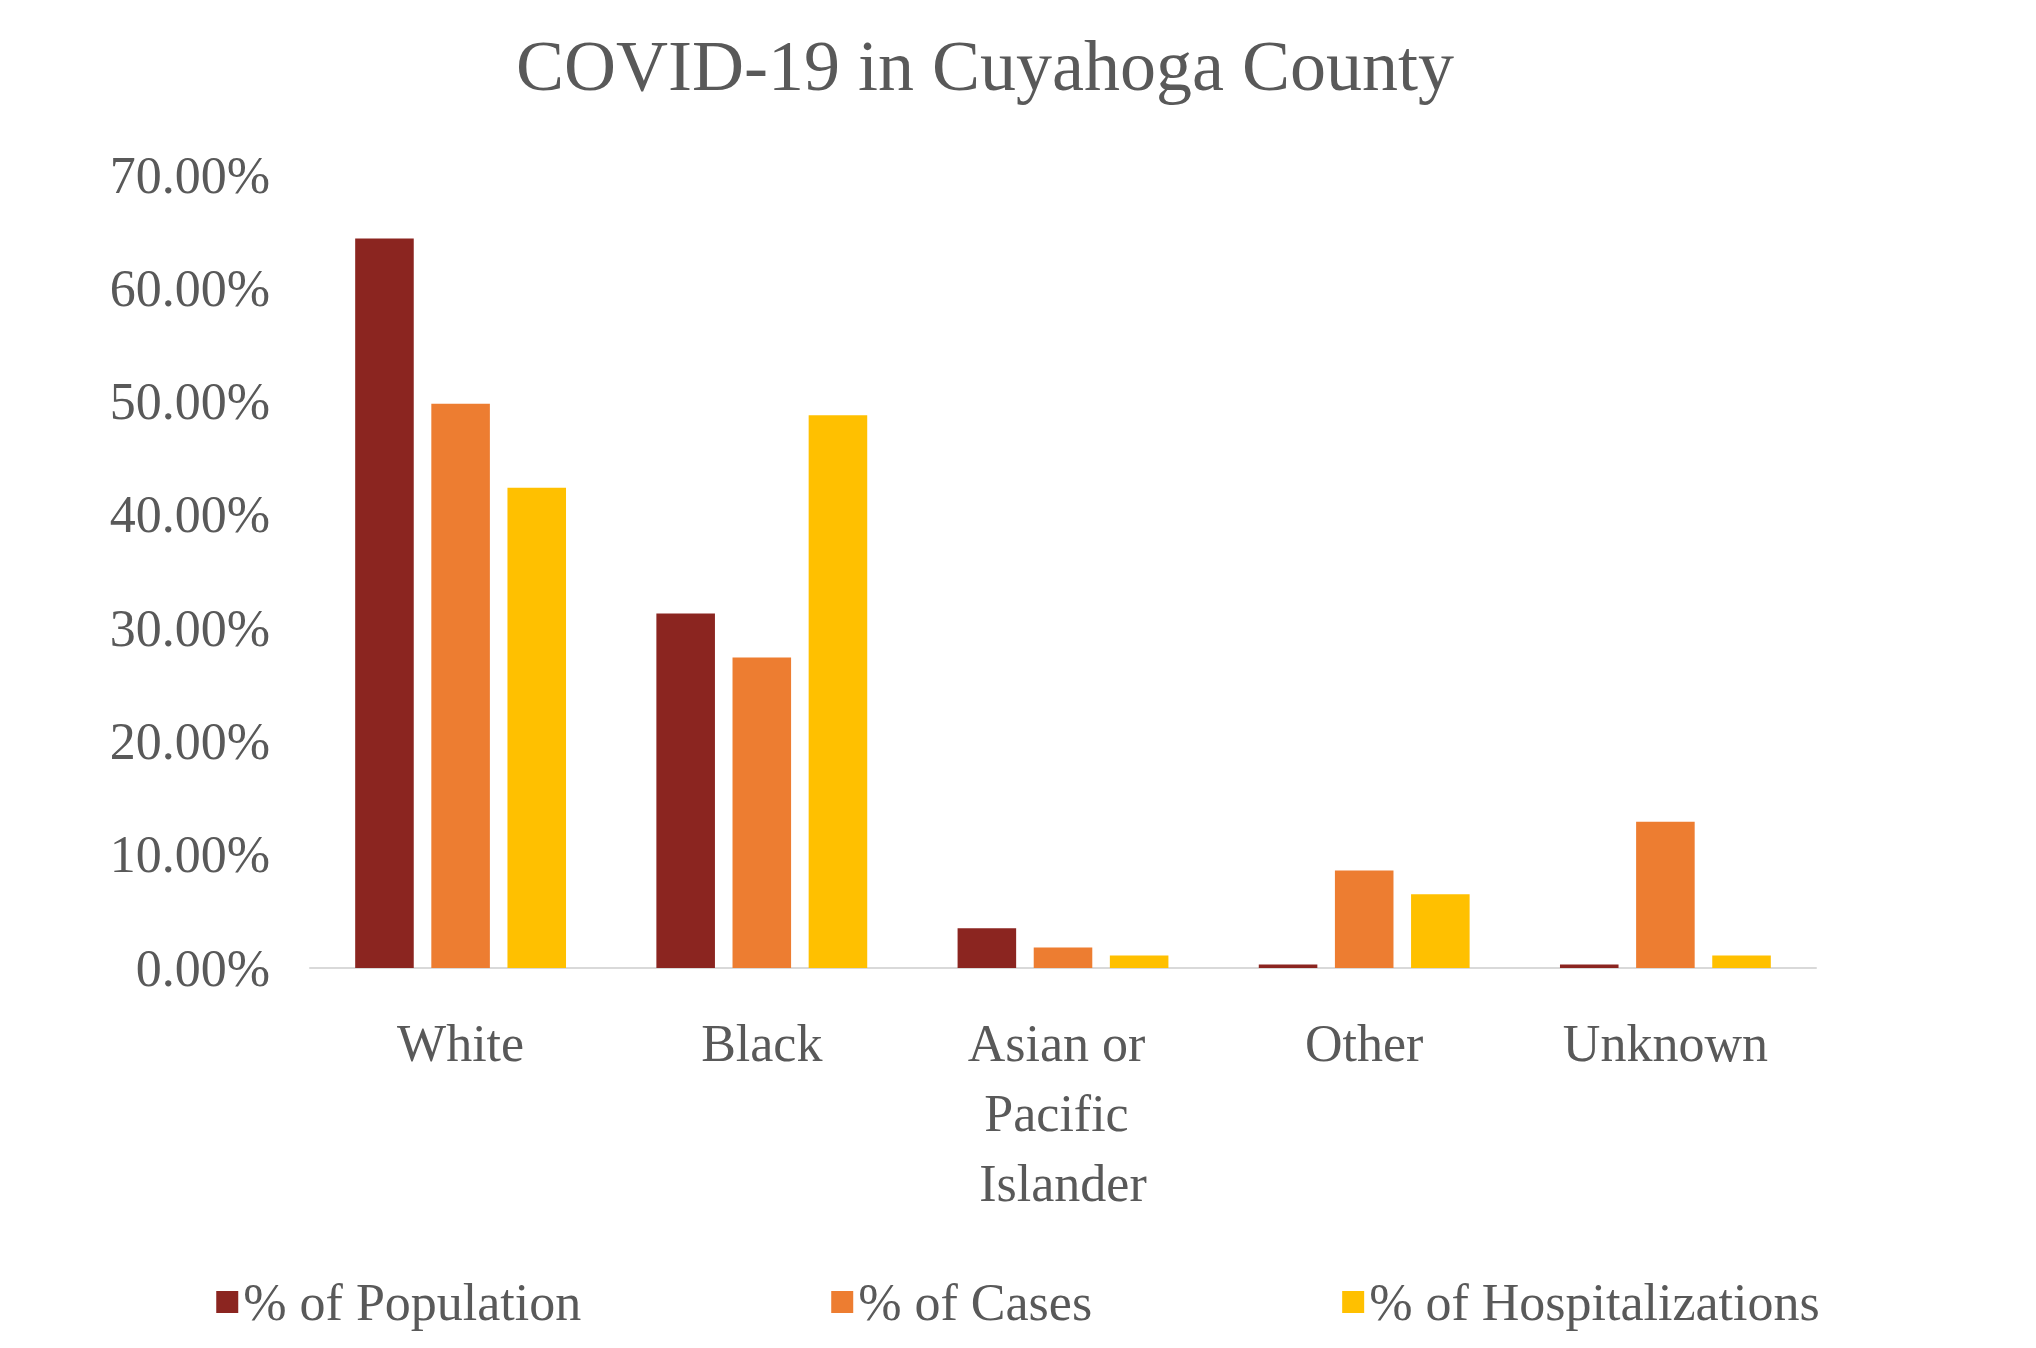  Describe the element at coordinates (975, 1302) in the screenshot. I see `legend-label: % of Cases` at that location.